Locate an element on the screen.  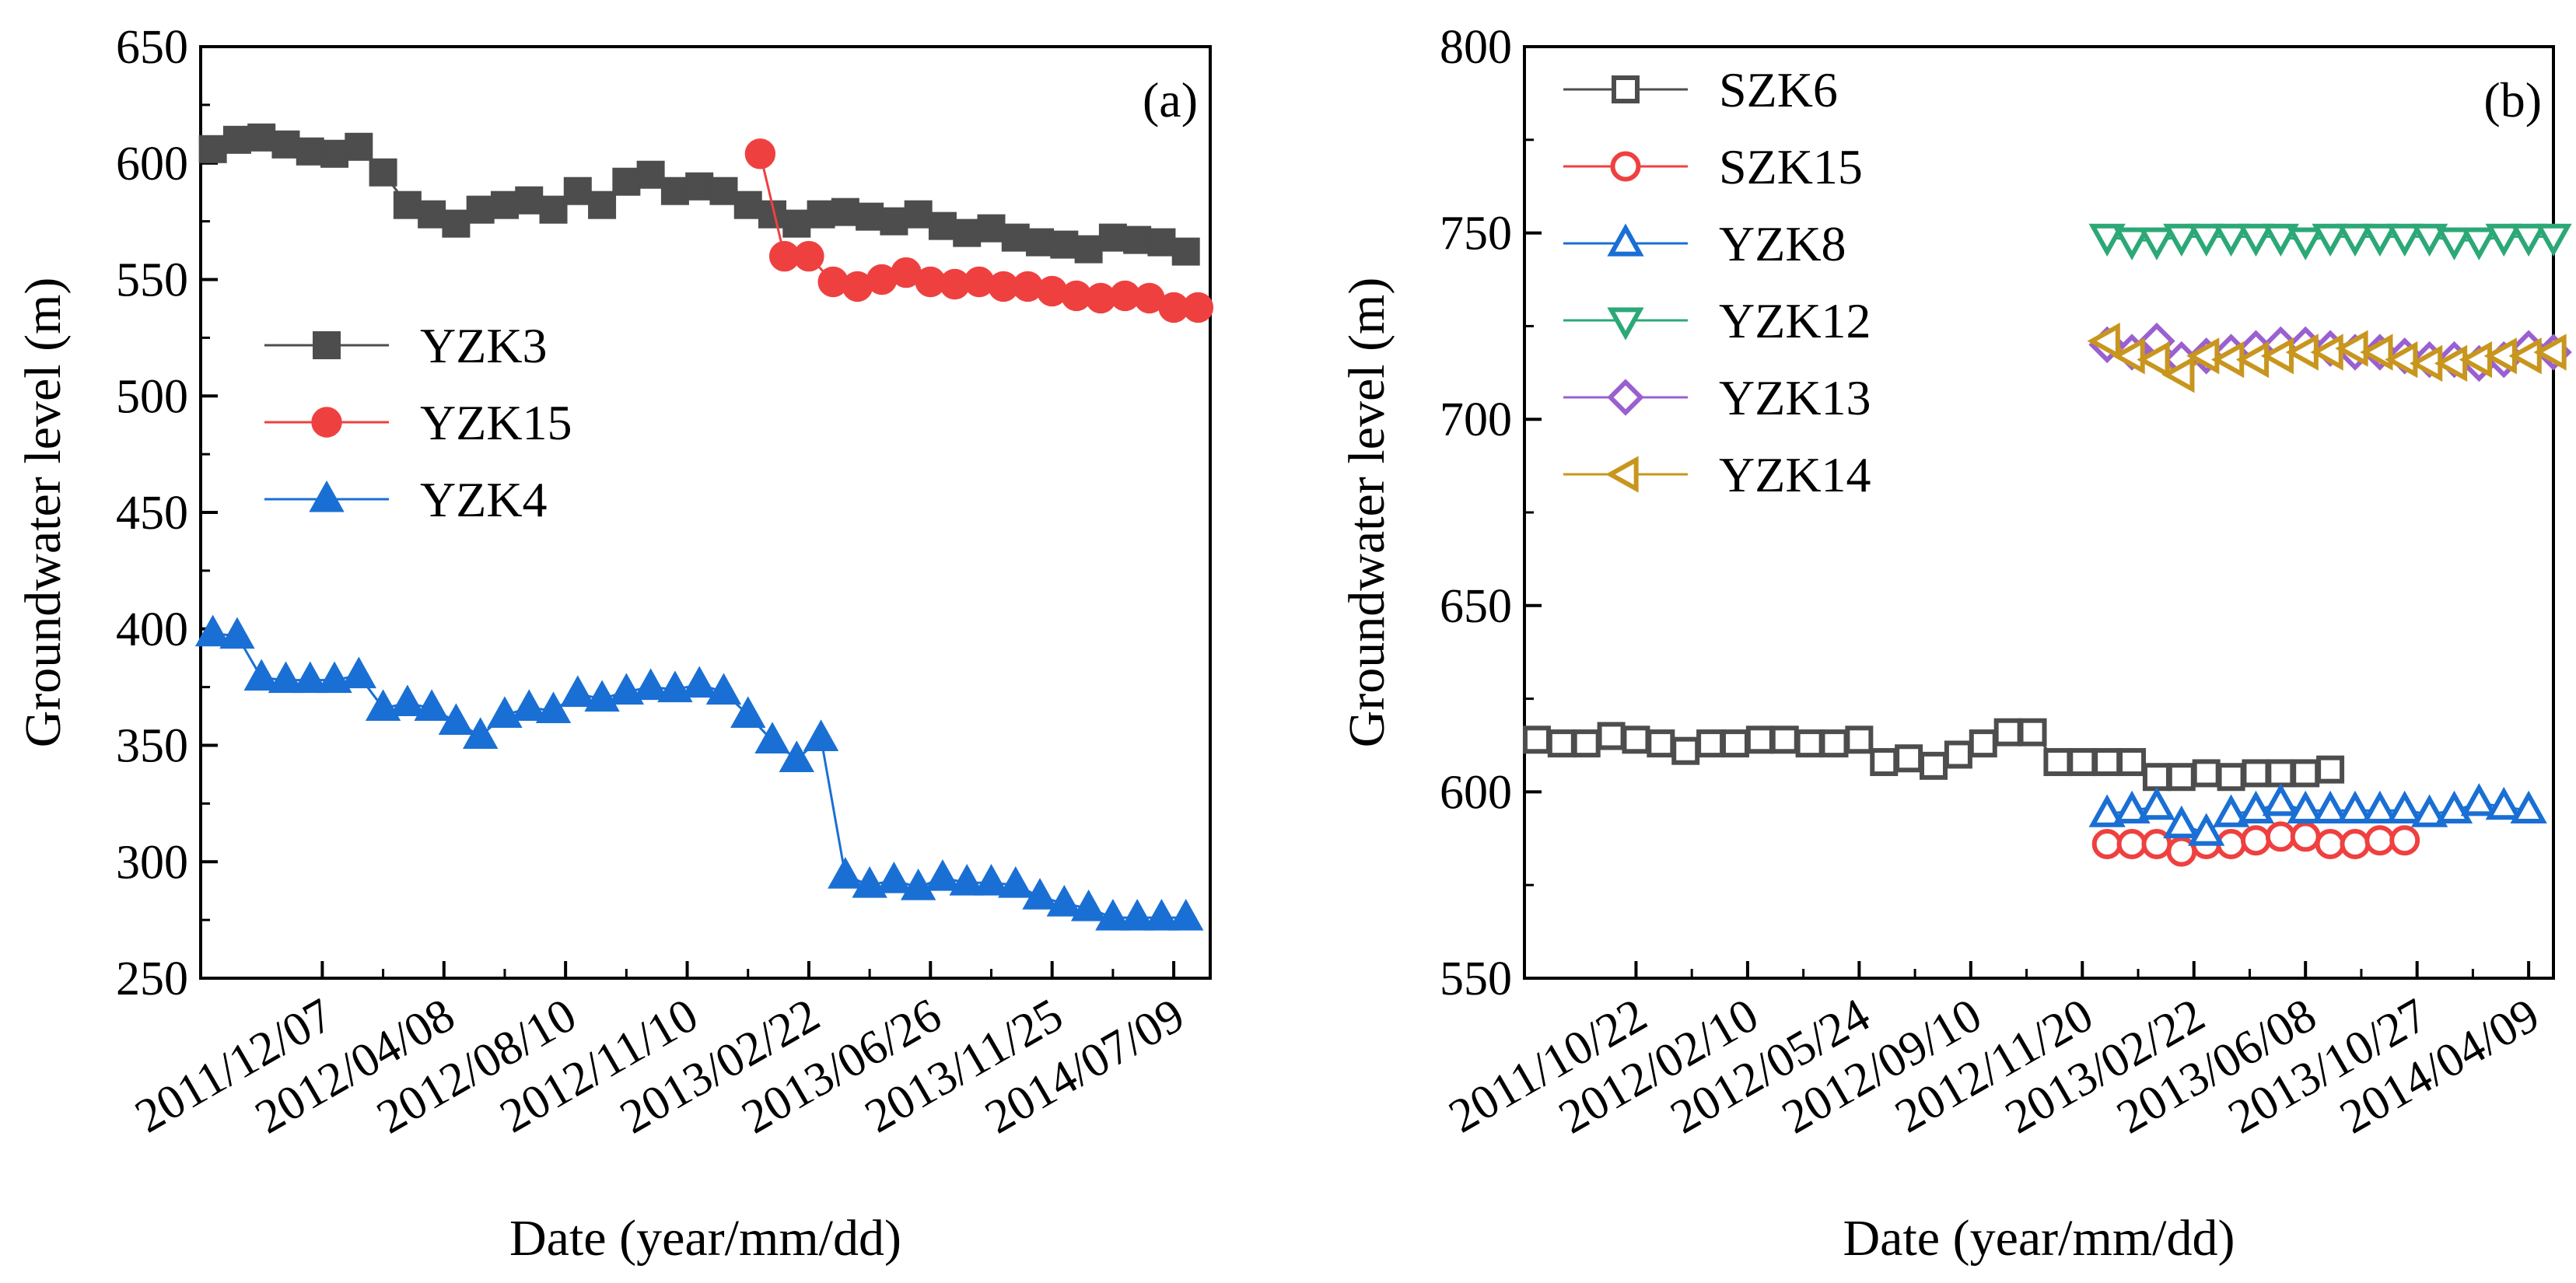
y-tick-label: 450 is located at coordinates (152, 513).